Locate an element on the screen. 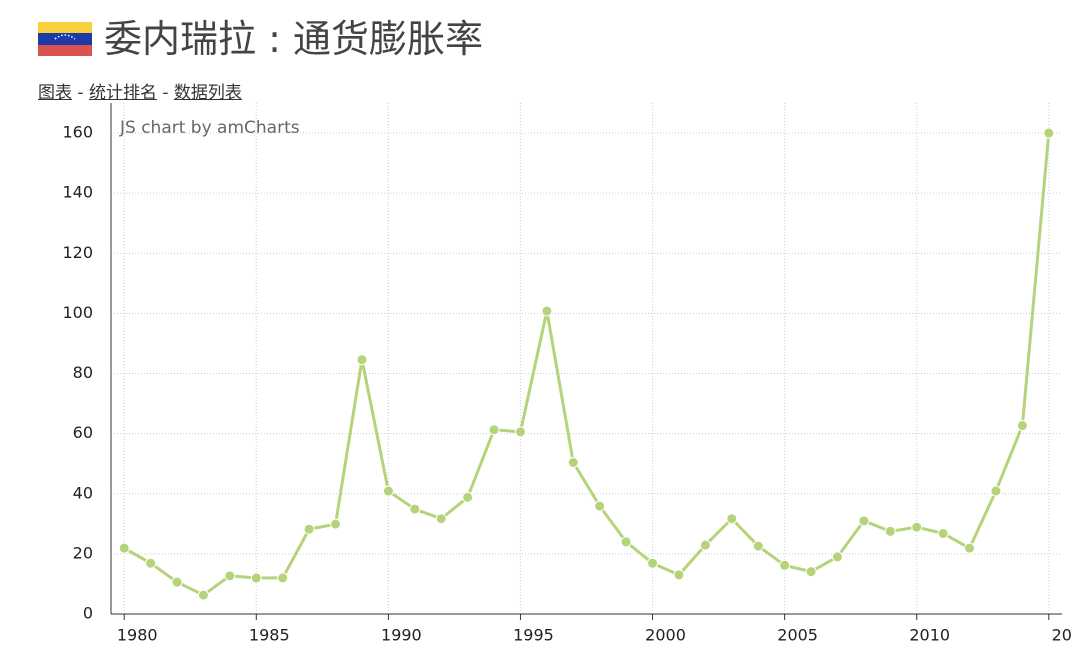 This screenshot has width=1080, height=657. x-tick-label: 2010 is located at coordinates (929, 635).